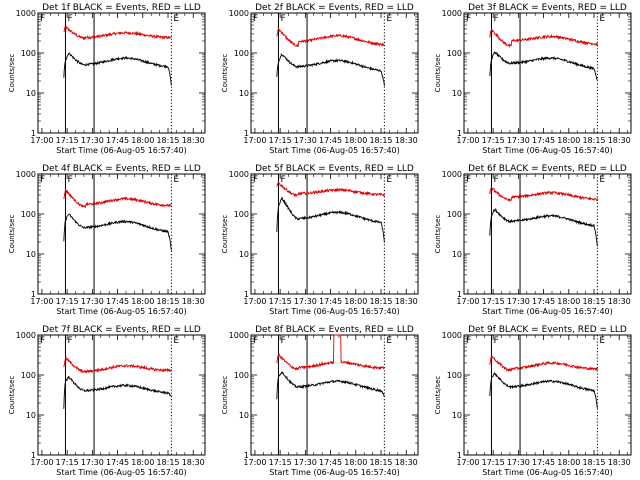 The width and height of the screenshot is (640, 480). Describe the element at coordinates (547, 8) in the screenshot. I see `panel-title: Det 3f BLACK = Events, RED = LLD` at that location.